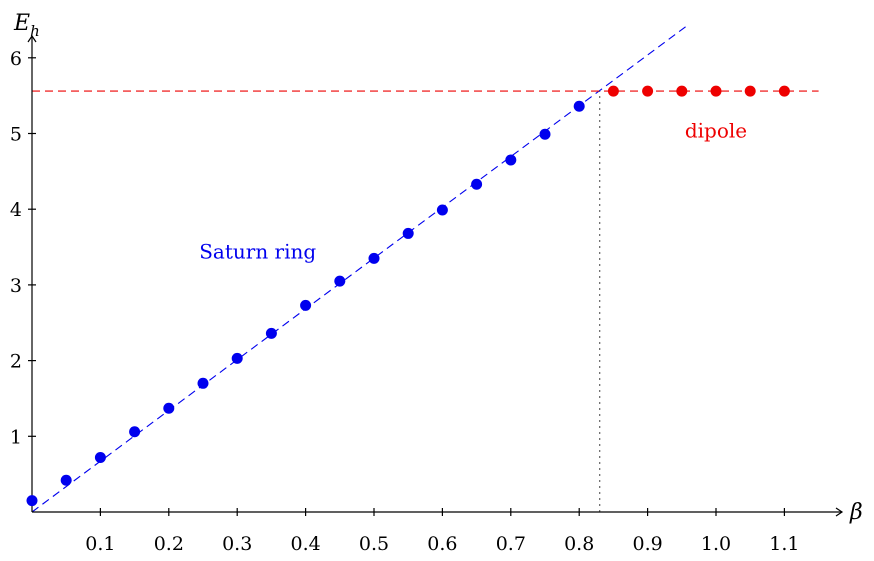 This screenshot has width=874, height=561. Describe the element at coordinates (579, 544) in the screenshot. I see `x-tick-label: 0.8` at that location.